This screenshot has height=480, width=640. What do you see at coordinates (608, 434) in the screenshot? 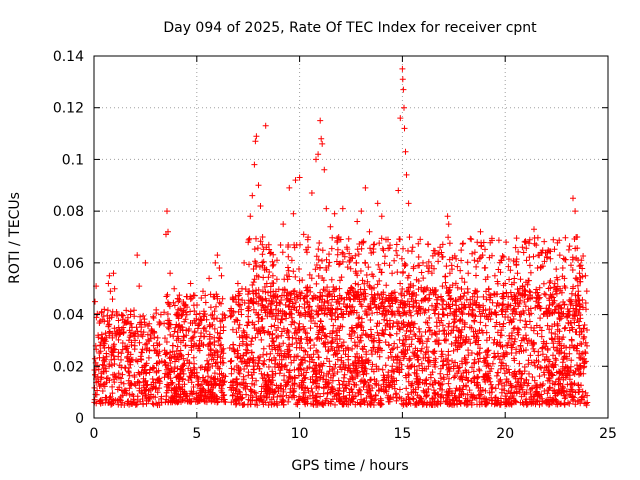
I see `x-tick-label: 25` at bounding box center [608, 434].